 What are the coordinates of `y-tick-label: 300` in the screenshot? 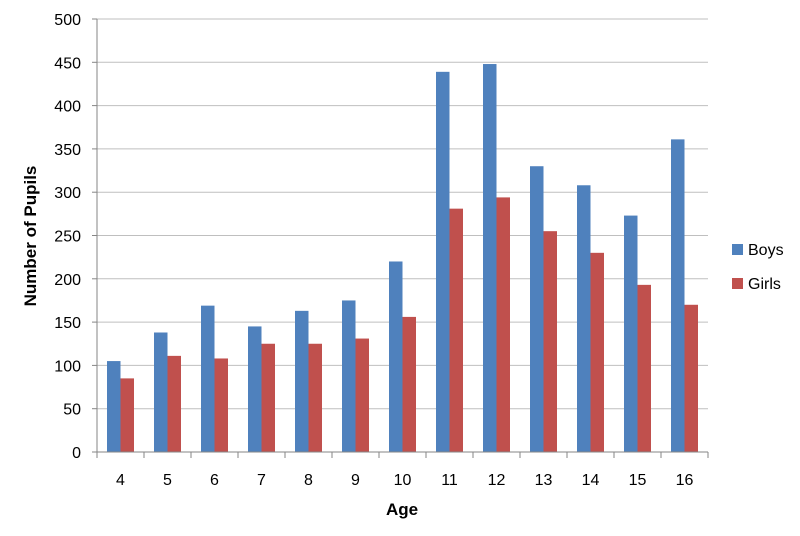 It's located at (67, 193).